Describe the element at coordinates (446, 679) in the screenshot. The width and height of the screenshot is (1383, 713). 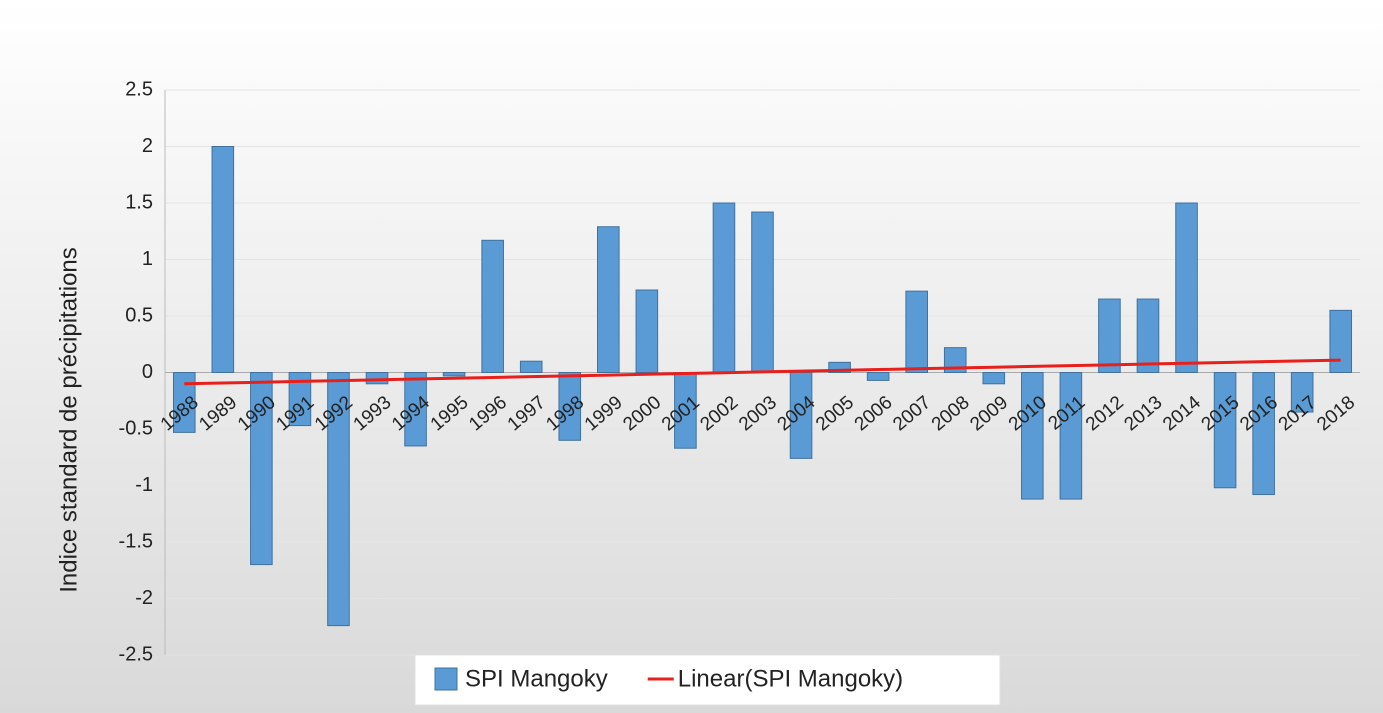
I see `legend-swatch` at that location.